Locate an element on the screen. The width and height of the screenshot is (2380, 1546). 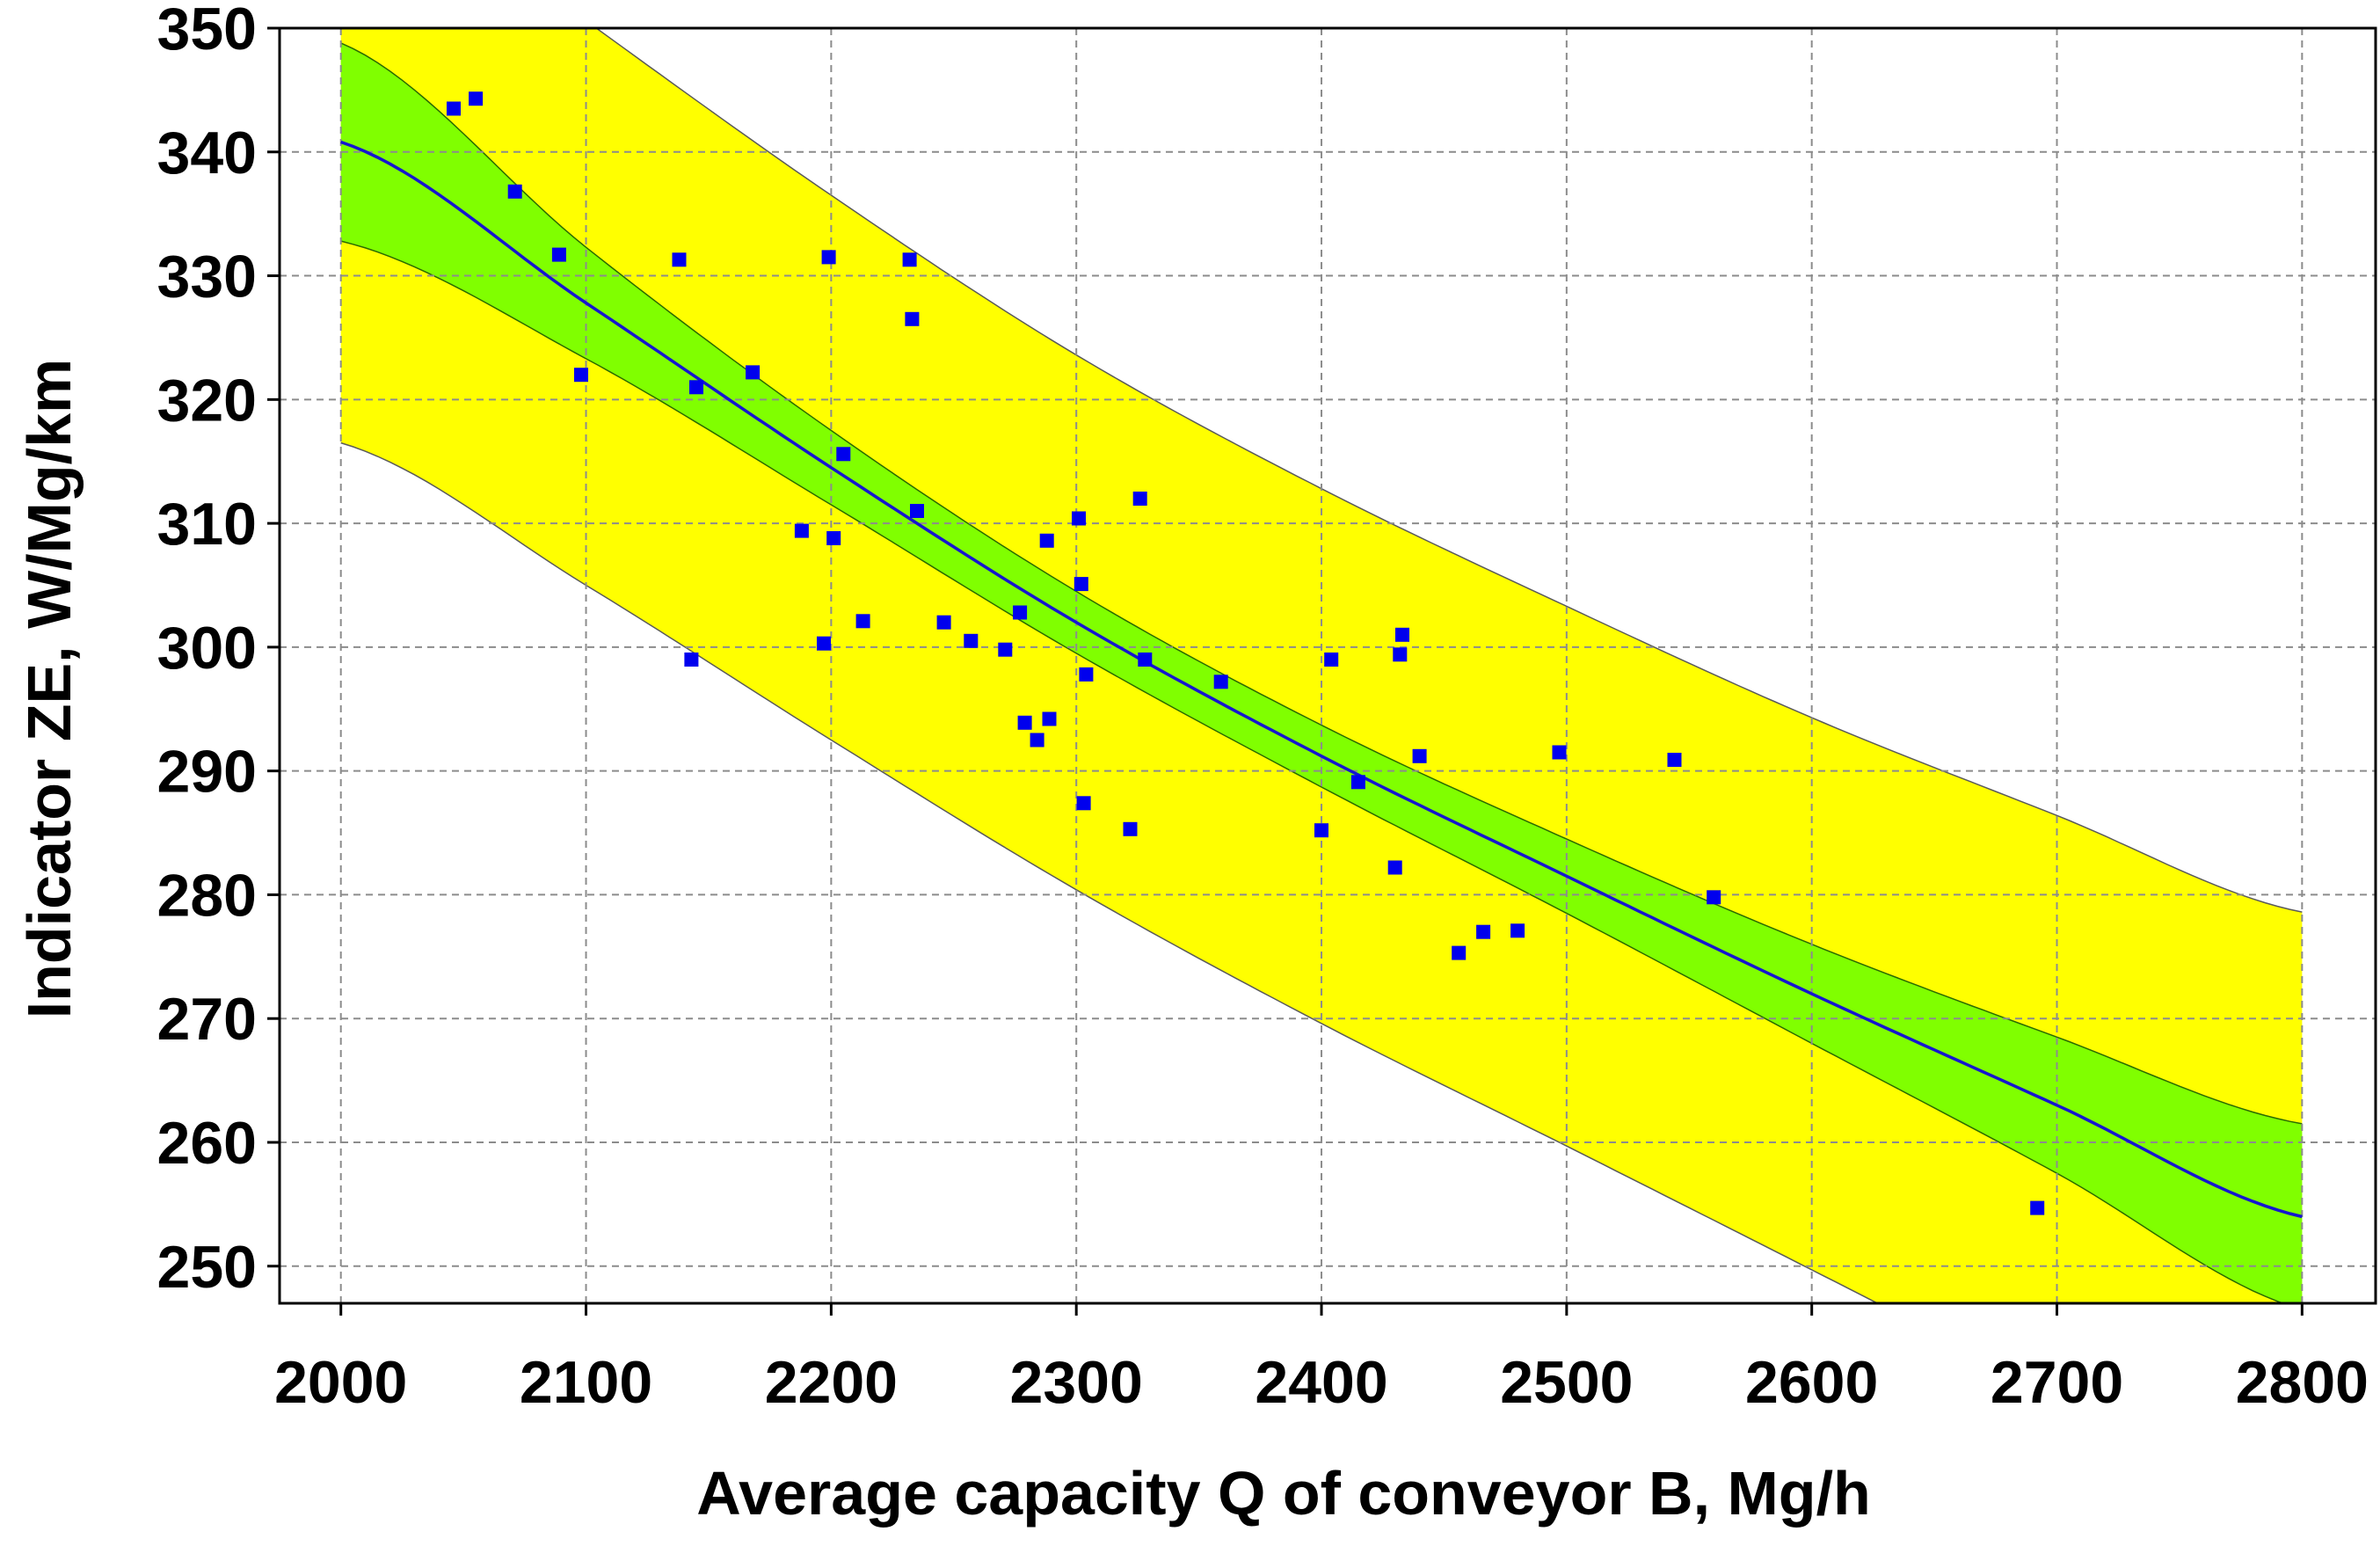
x-tick-label: 2200 is located at coordinates (831, 1382).